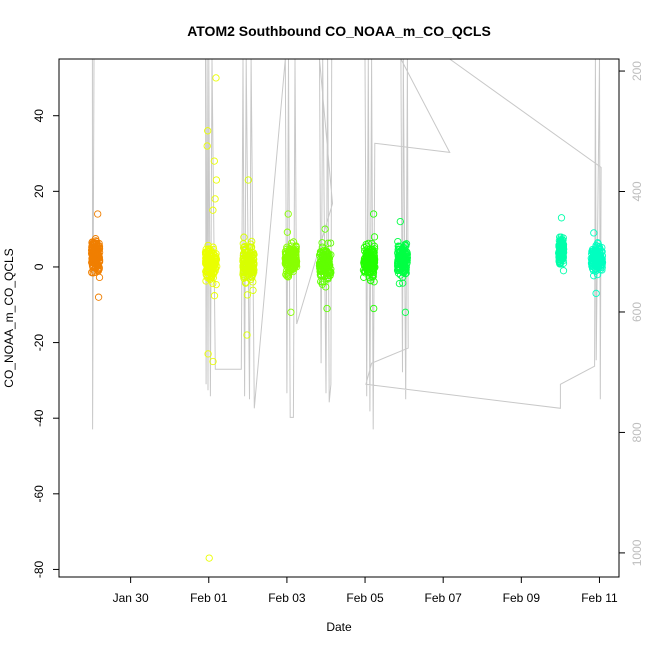 The image size is (650, 650). I want to click on y2-tick-label: 400, so click(637, 191).